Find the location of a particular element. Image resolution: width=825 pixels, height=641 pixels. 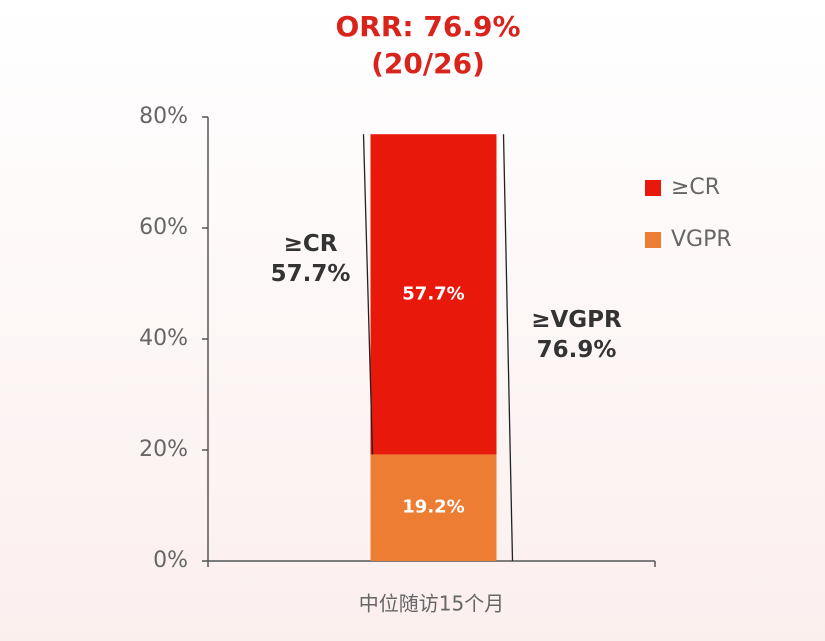

y-tick-label: 40% is located at coordinates (163, 338).